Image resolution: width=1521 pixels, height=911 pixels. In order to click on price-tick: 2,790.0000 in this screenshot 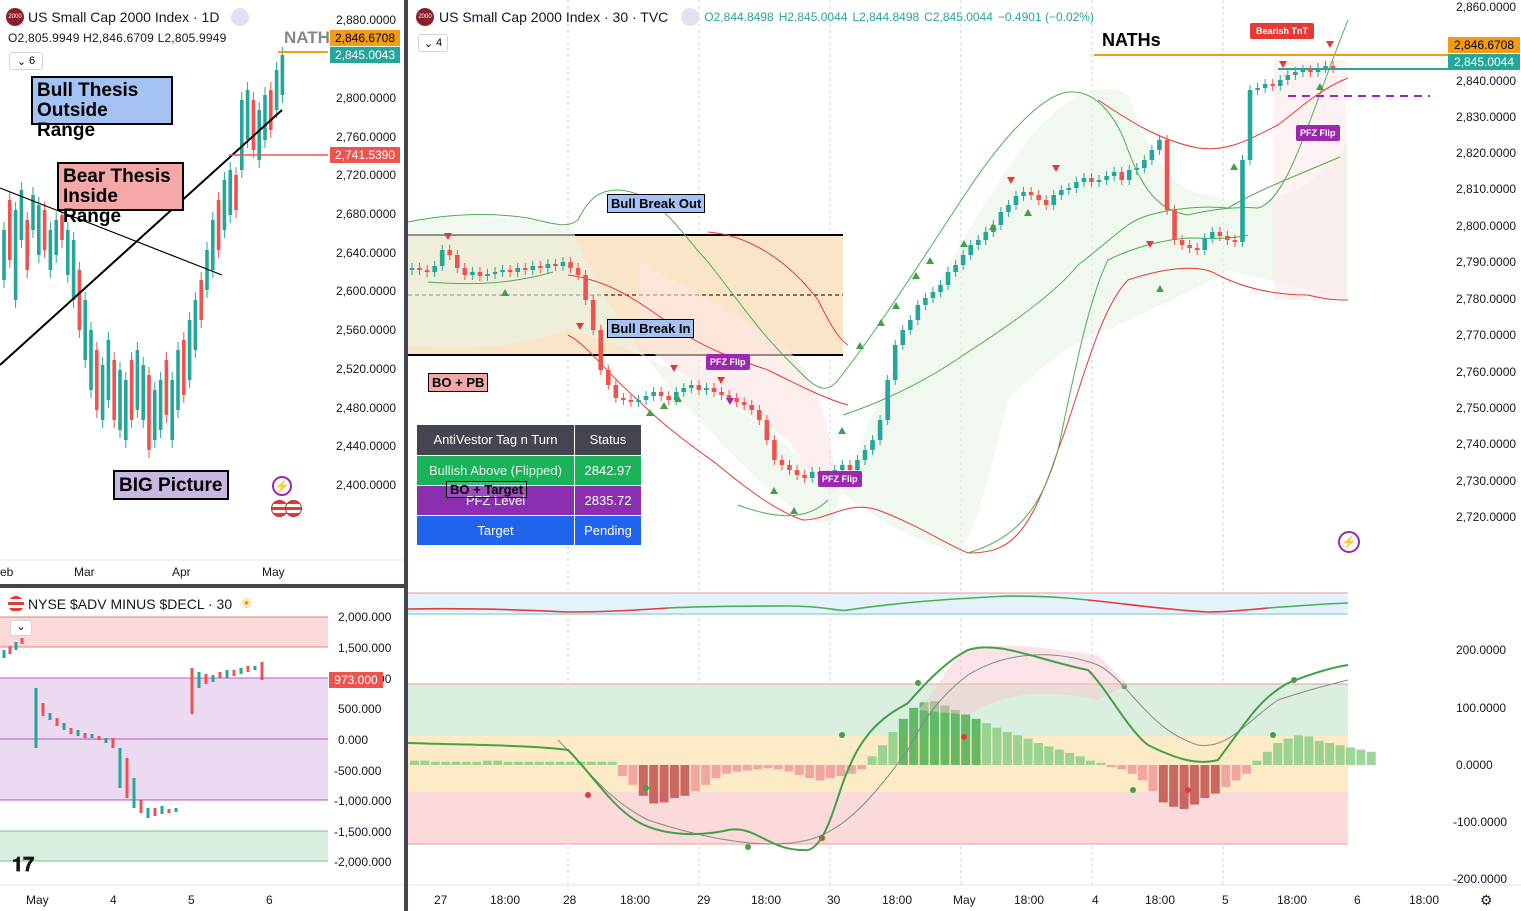, I will do `click(1486, 262)`.